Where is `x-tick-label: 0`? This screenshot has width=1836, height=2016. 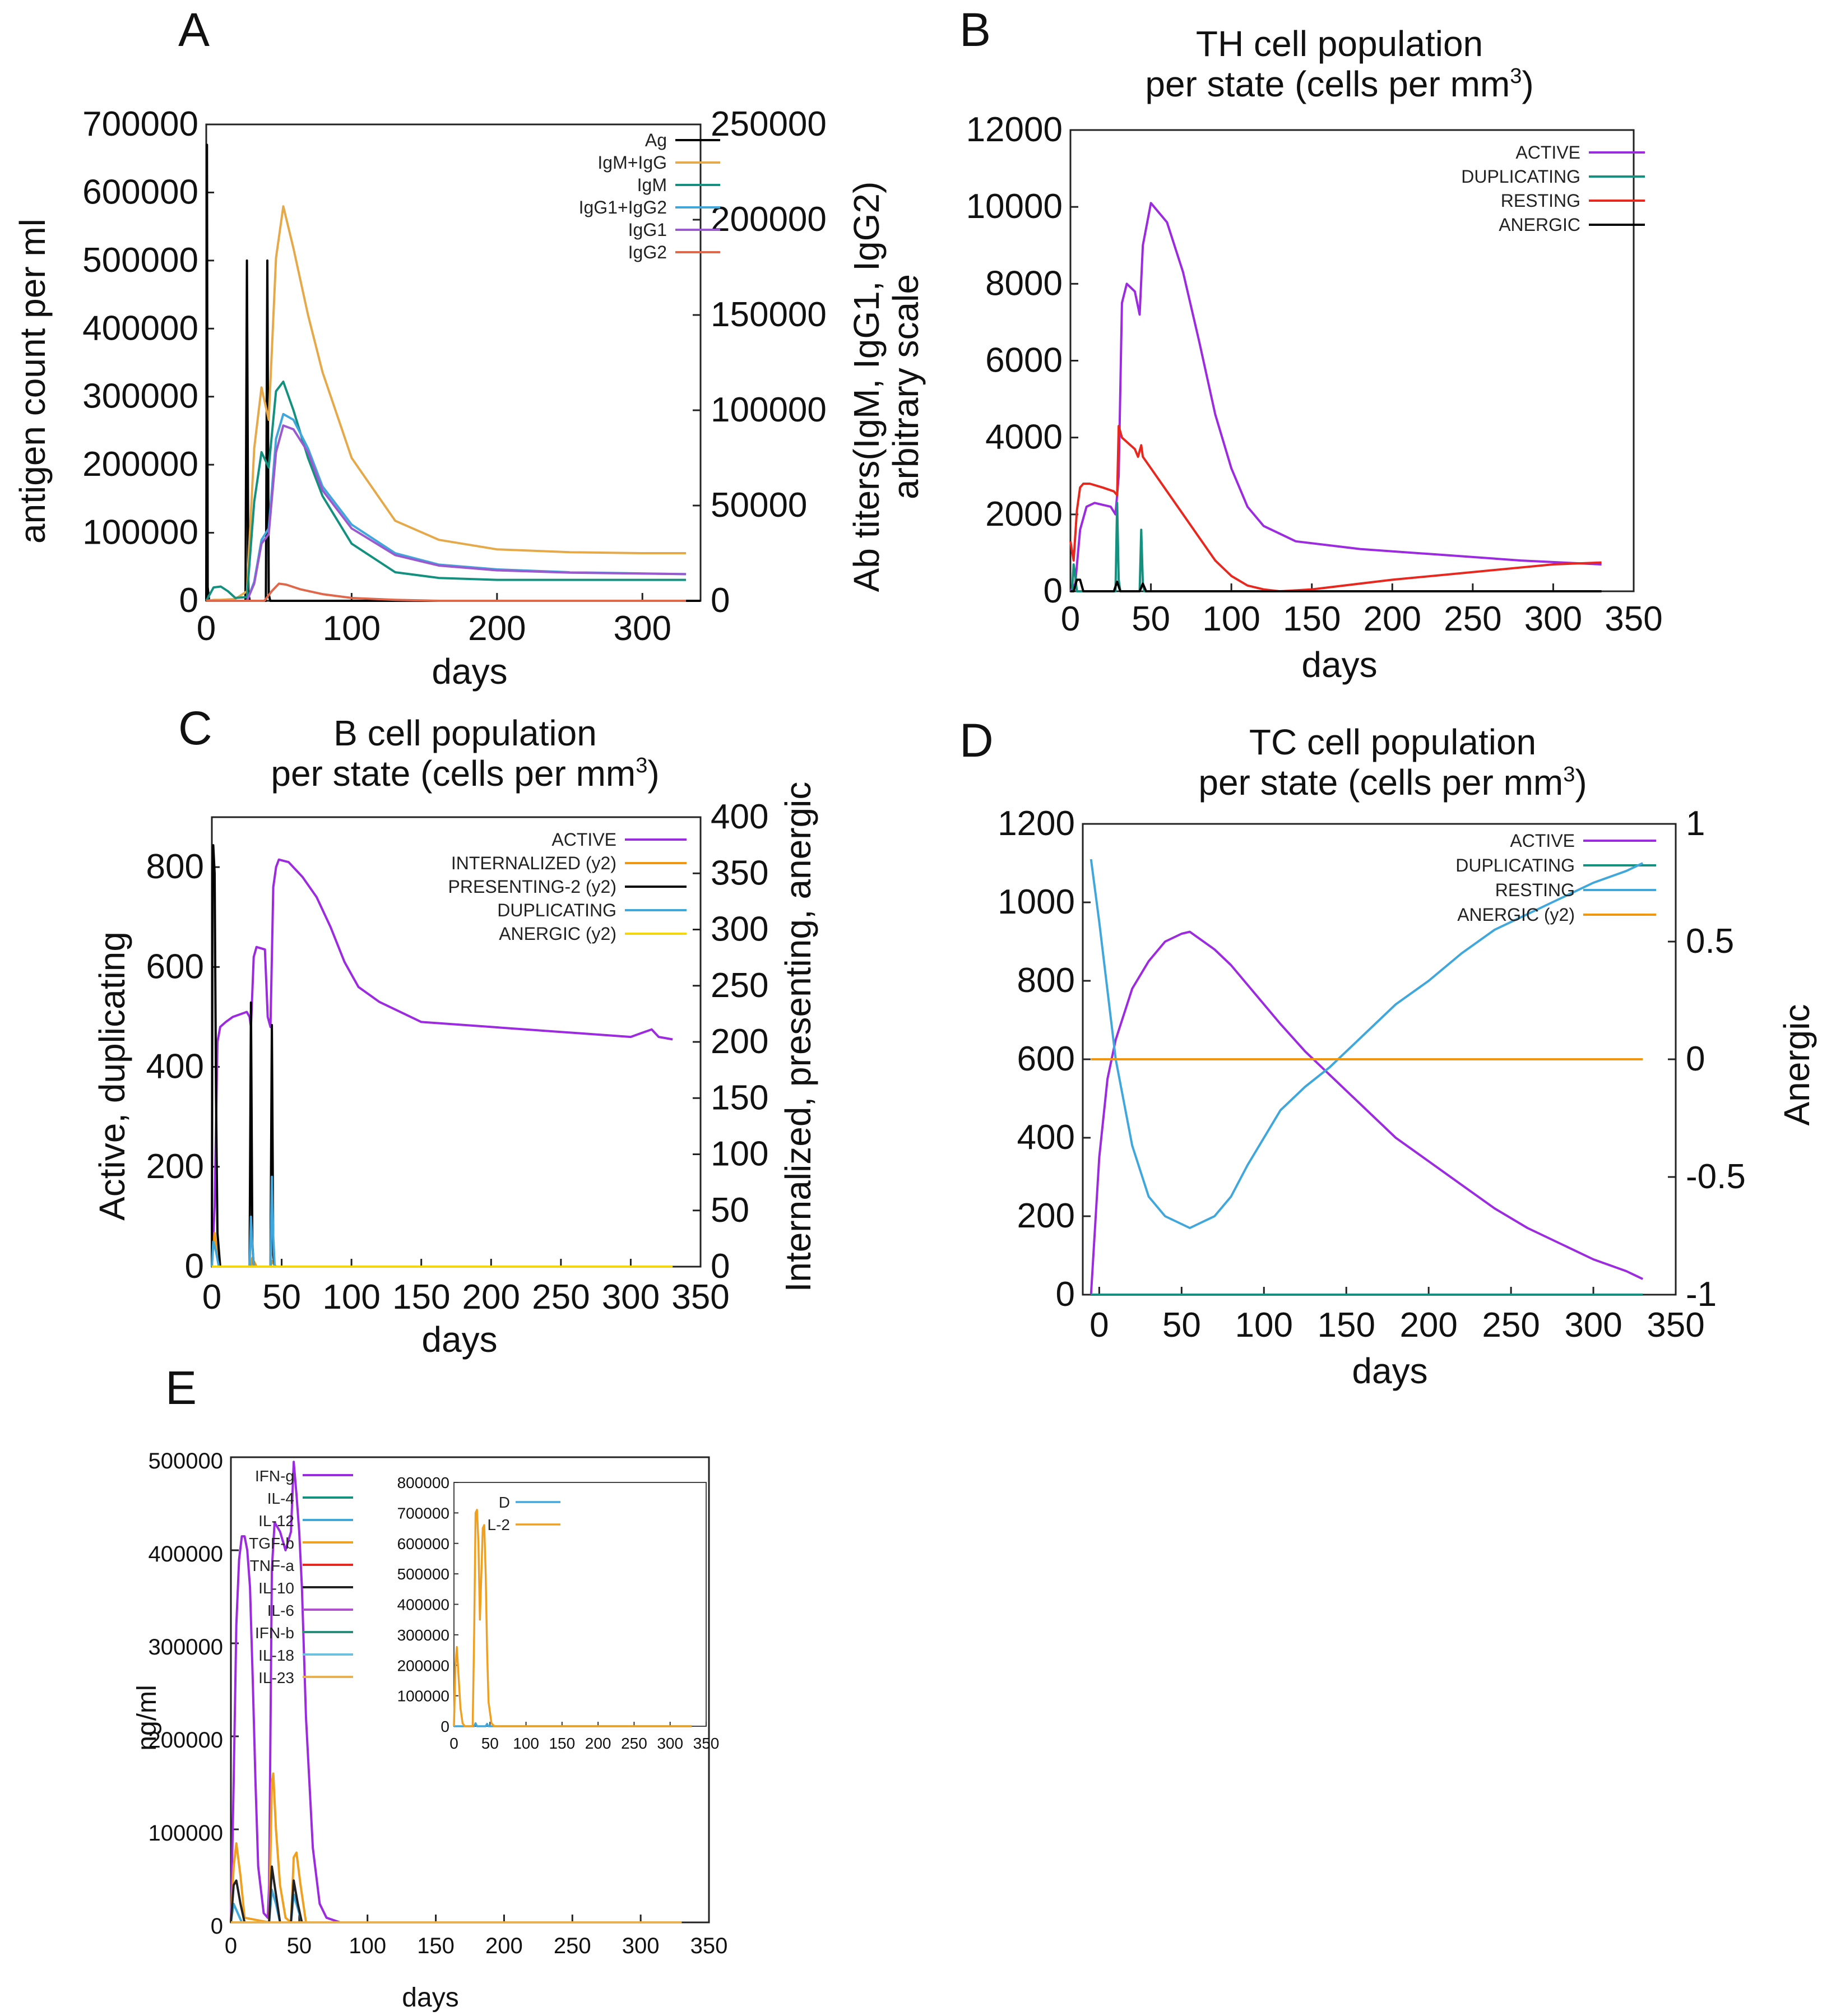
x-tick-label: 0 is located at coordinates (1099, 1325).